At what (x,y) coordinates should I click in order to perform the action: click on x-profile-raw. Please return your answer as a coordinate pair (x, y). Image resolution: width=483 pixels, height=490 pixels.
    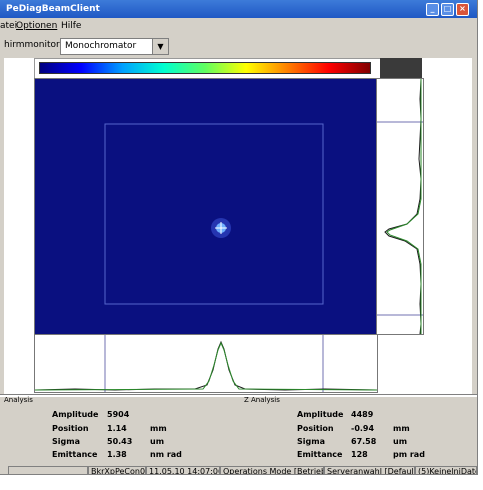
    Looking at the image, I should click on (206, 365).